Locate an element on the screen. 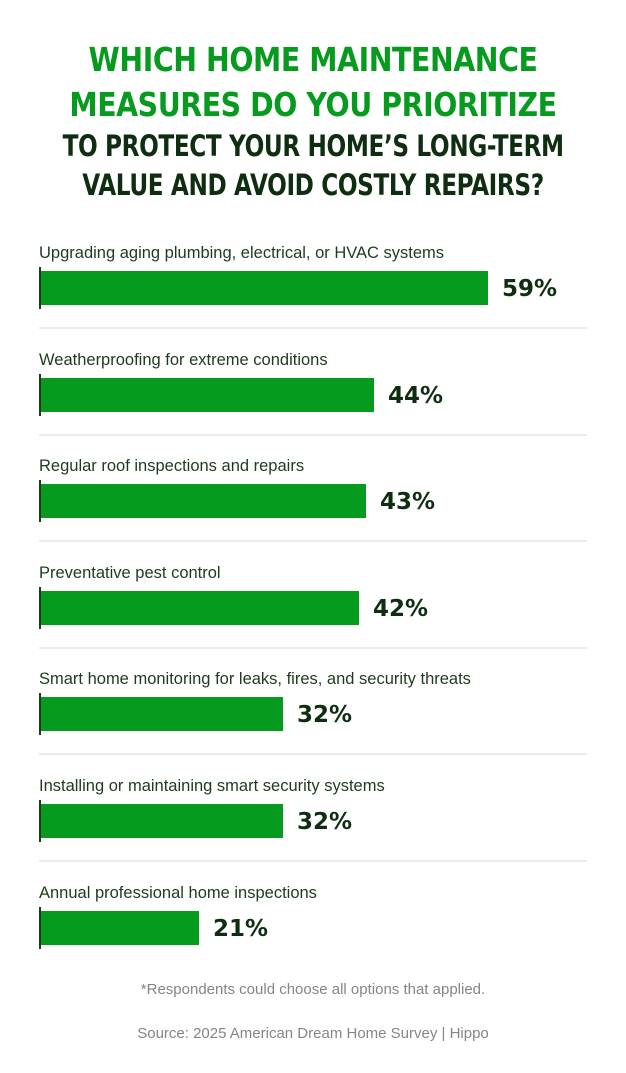 The image size is (626, 1073). bar-value-label: 59% is located at coordinates (530, 289).